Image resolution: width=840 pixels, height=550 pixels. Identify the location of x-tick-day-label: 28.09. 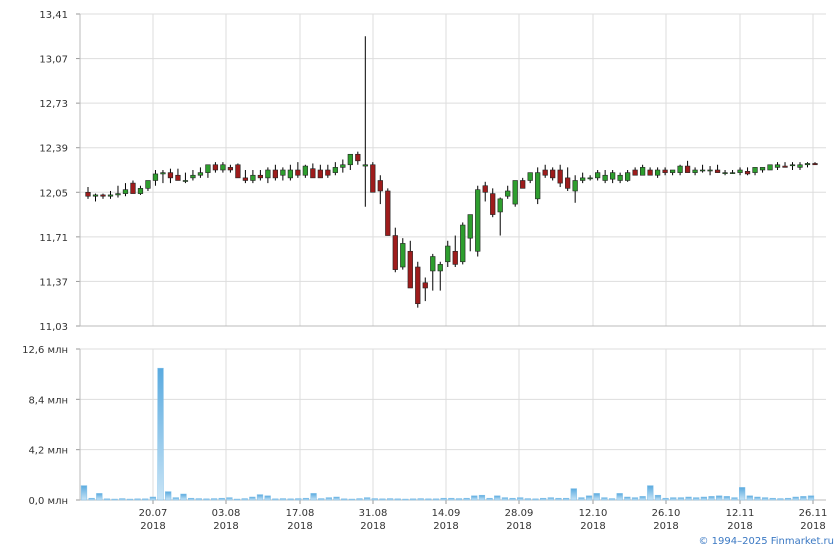
(519, 513).